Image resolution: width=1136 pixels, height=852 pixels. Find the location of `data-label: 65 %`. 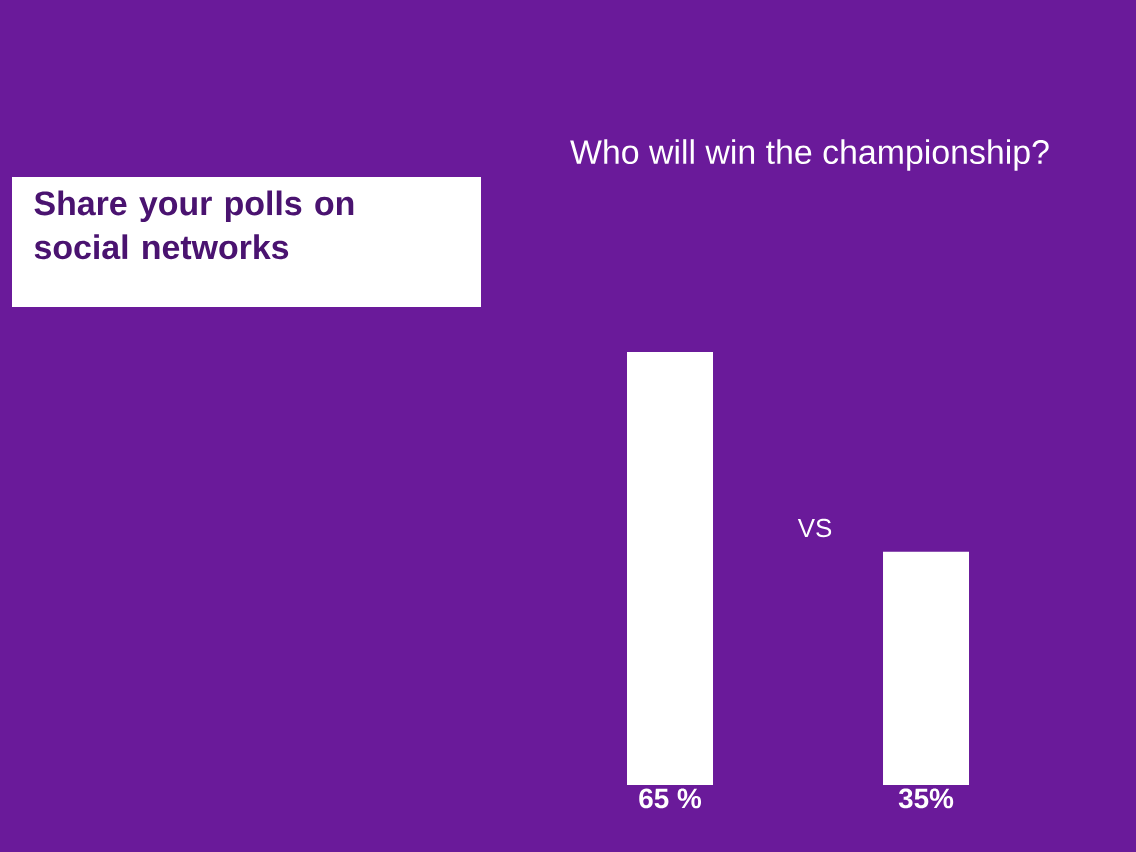

data-label: 65 % is located at coordinates (670, 798).